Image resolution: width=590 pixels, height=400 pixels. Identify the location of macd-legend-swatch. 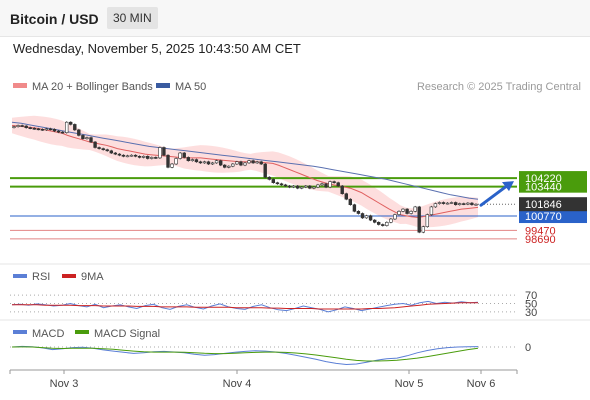
(20, 332).